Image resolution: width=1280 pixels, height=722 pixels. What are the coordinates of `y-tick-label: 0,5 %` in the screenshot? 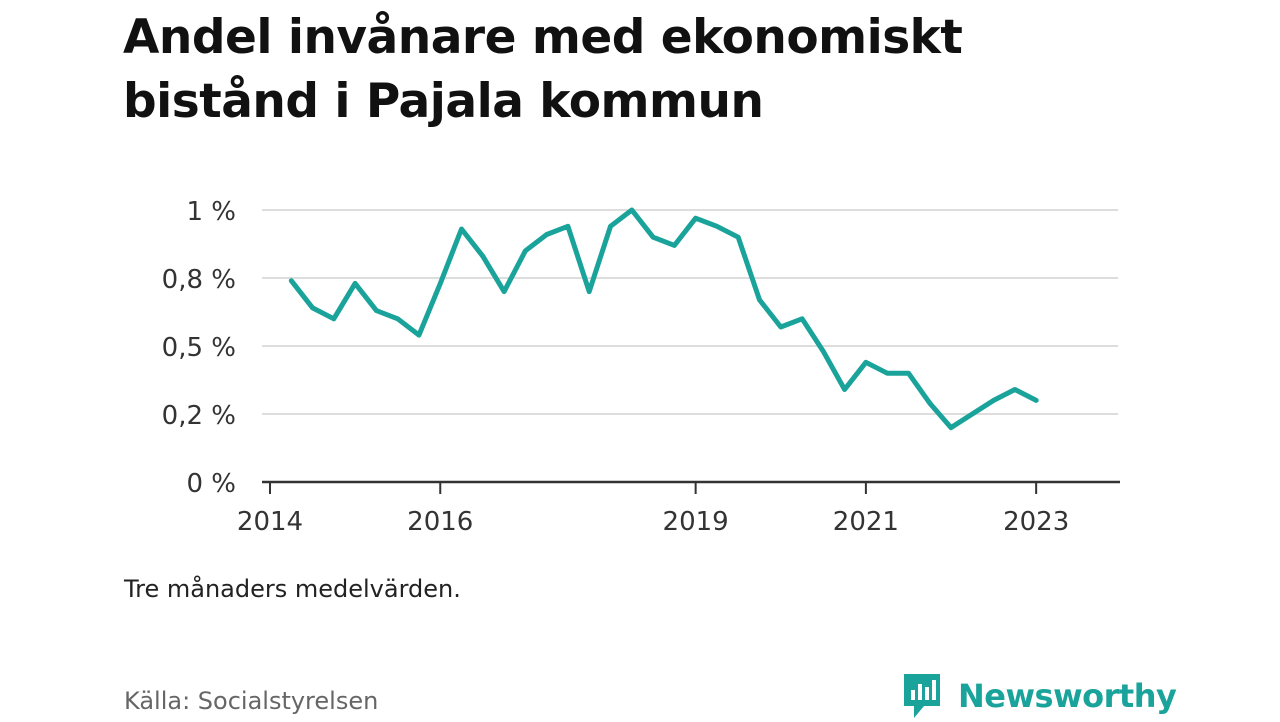 It's located at (199, 348).